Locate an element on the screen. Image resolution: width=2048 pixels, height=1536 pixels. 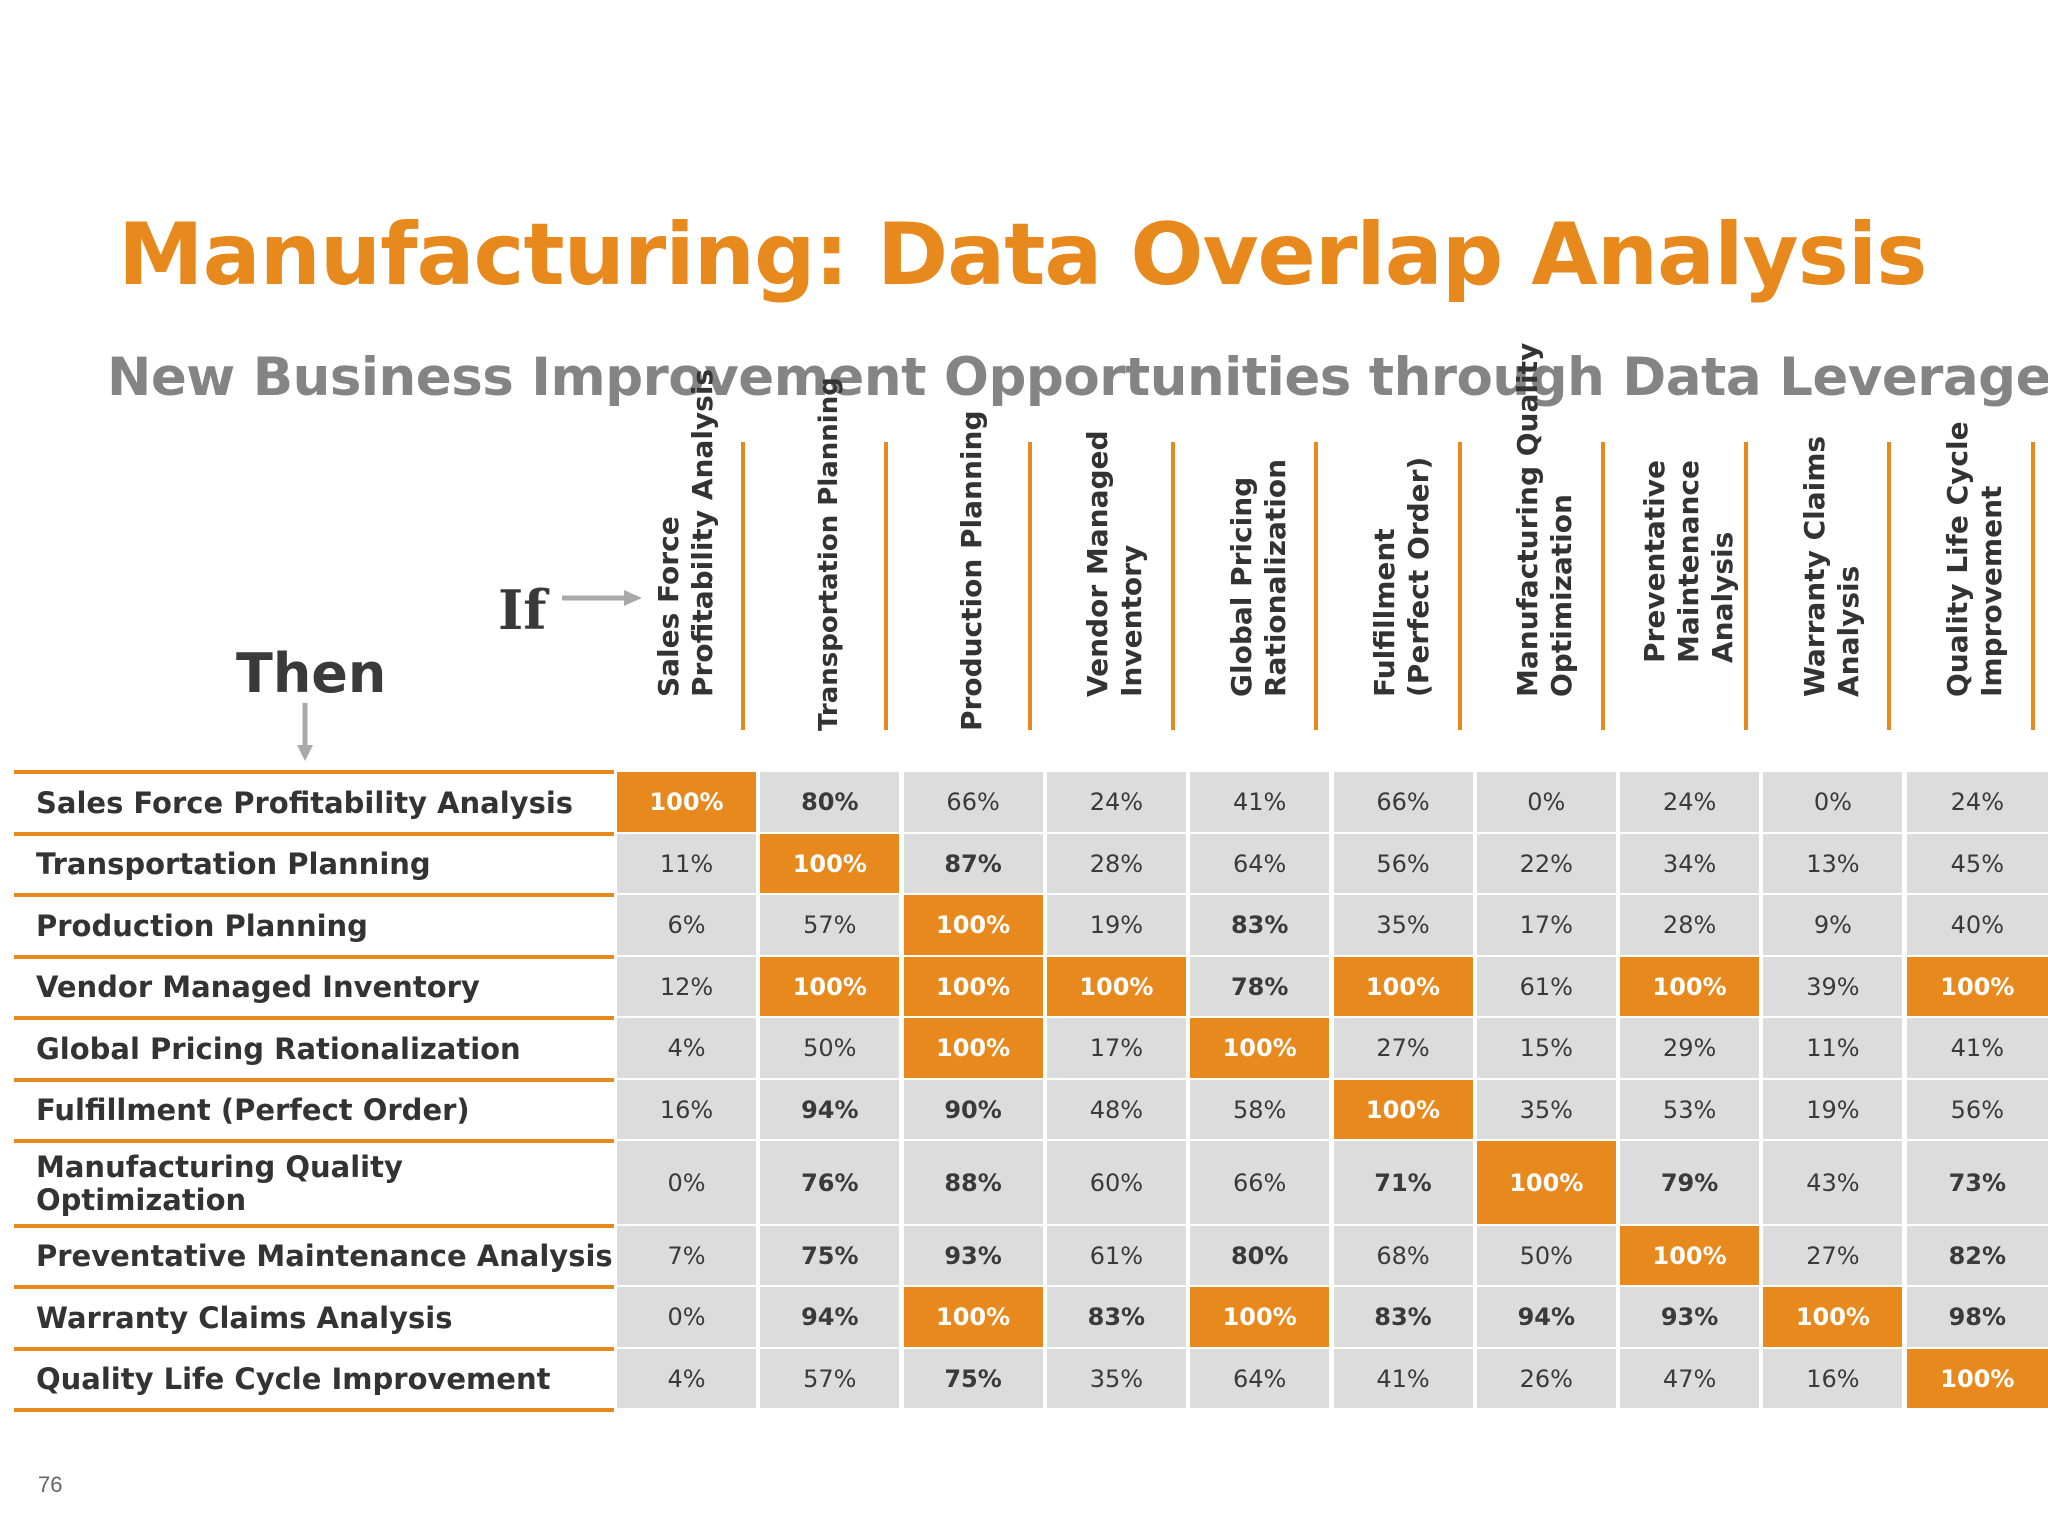
column-header-line: Quality Life Cycle is located at coordinates (1958, 559).